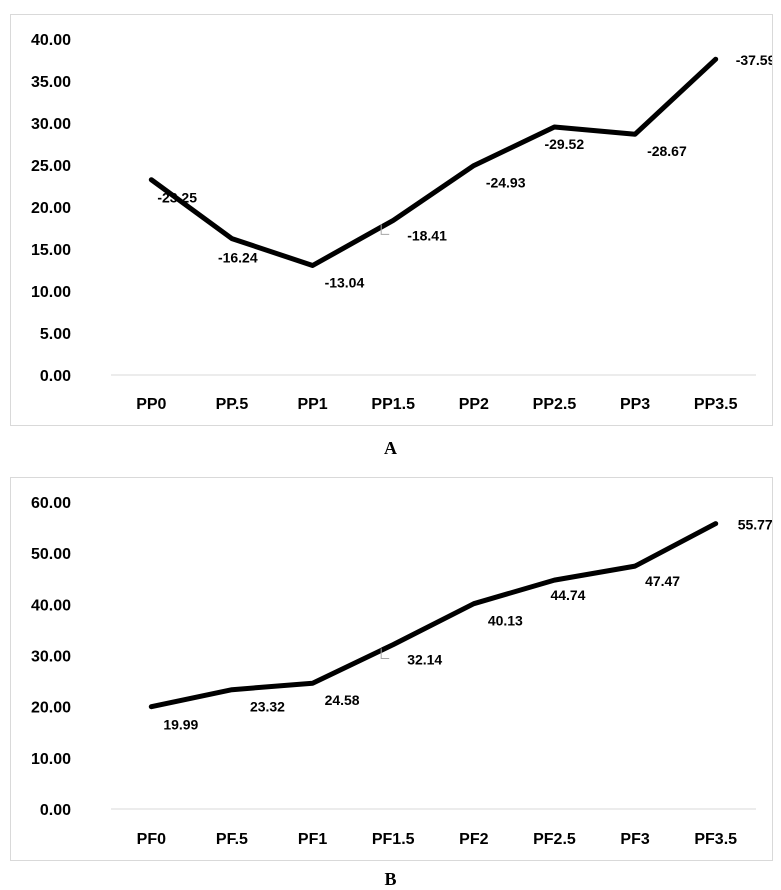 The width and height of the screenshot is (781, 890). Describe the element at coordinates (51, 292) in the screenshot. I see `chart-a-y-tick: 10.00` at that location.